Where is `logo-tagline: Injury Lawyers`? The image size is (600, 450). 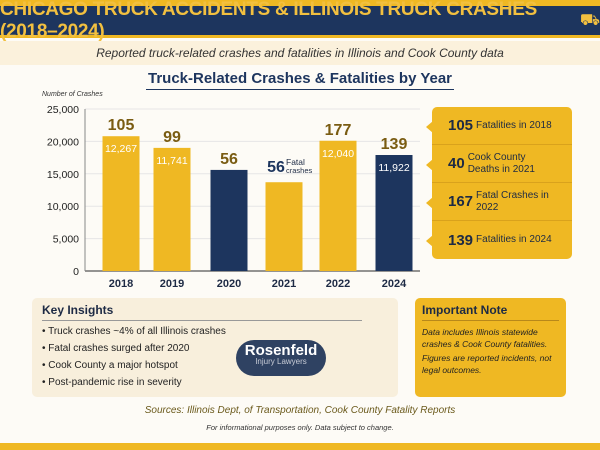
logo-tagline: Injury Lawyers is located at coordinates (281, 361).